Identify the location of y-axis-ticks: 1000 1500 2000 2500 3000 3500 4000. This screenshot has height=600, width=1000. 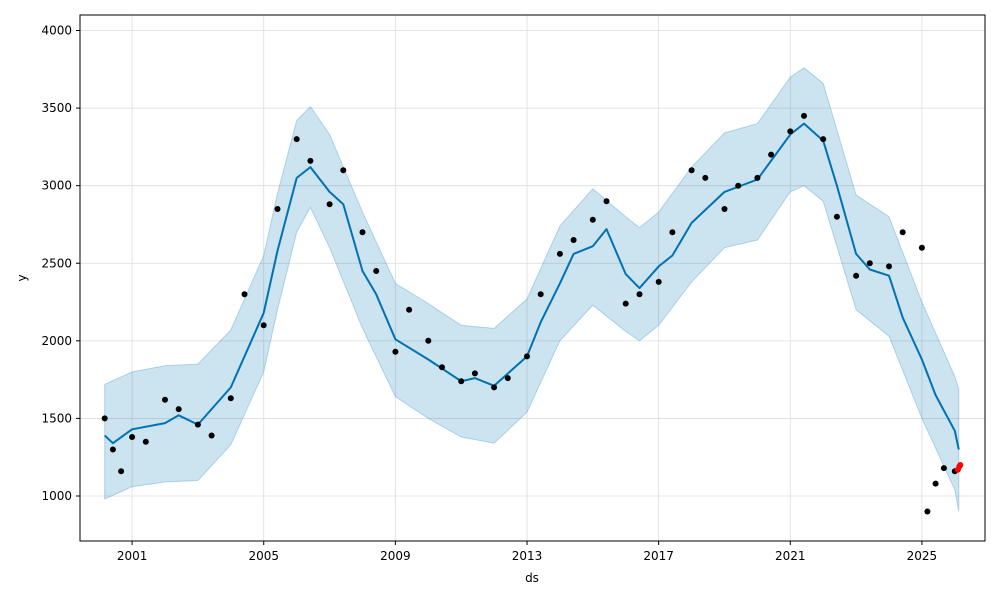
(60, 263).